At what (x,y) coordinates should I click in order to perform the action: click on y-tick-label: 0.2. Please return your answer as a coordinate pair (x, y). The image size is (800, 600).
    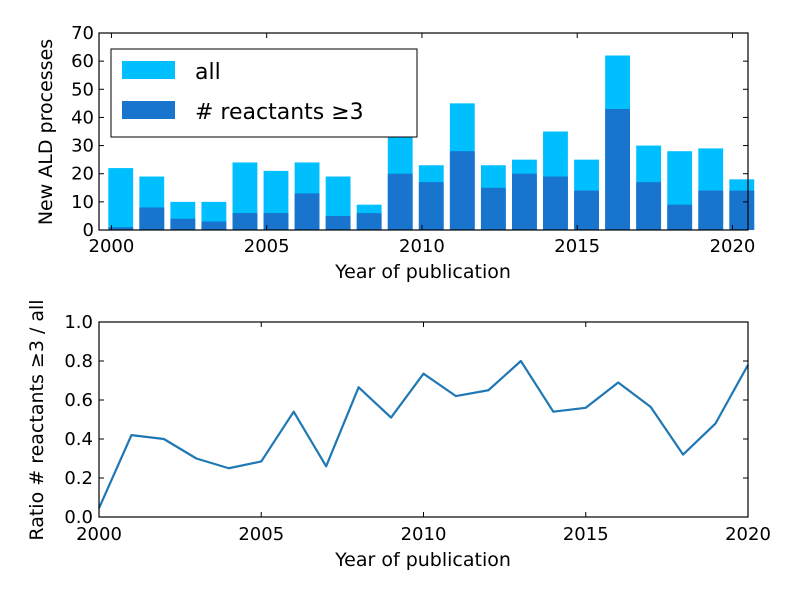
    Looking at the image, I should click on (78, 478).